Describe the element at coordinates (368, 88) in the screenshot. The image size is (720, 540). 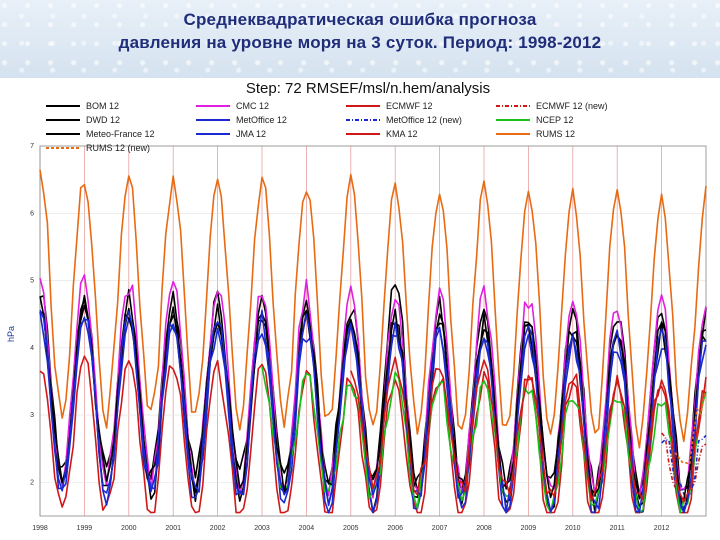
I see `chart-title: Step: 72 RMSEF/msl/n.hem/analysis` at that location.